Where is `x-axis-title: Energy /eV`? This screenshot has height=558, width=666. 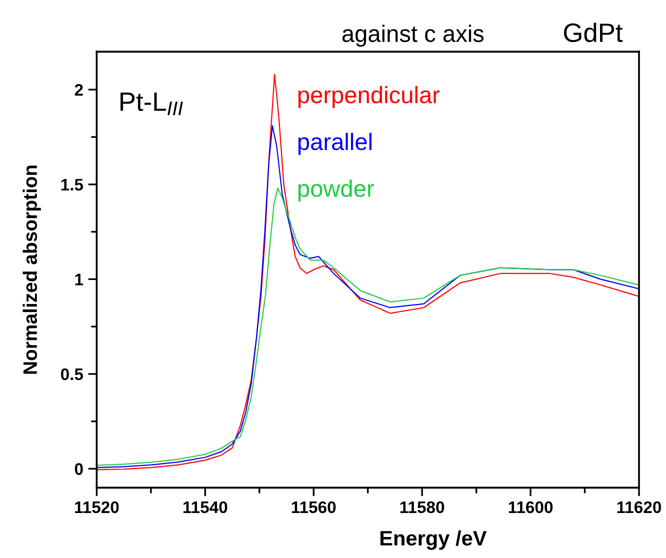
x-axis-title: Energy /eV is located at coordinates (433, 540).